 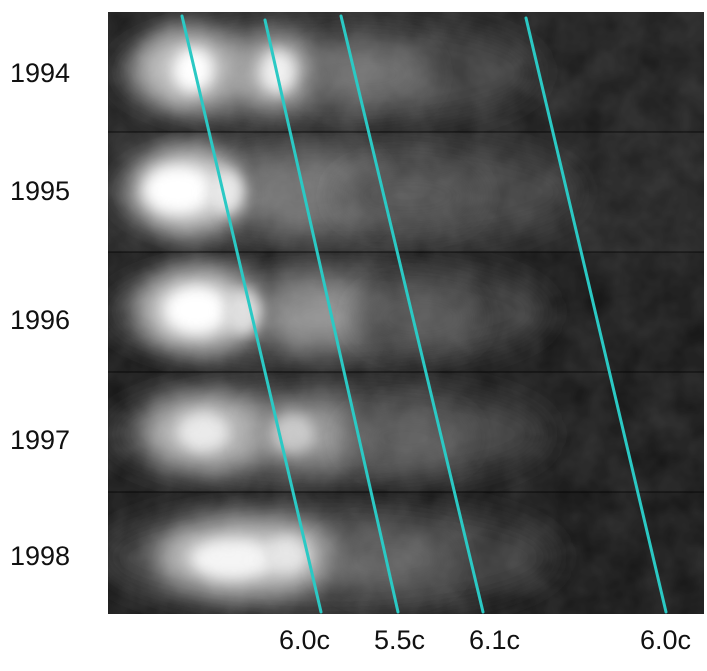 What do you see at coordinates (40, 191) in the screenshot?
I see `epoch-label-1995: 1995` at bounding box center [40, 191].